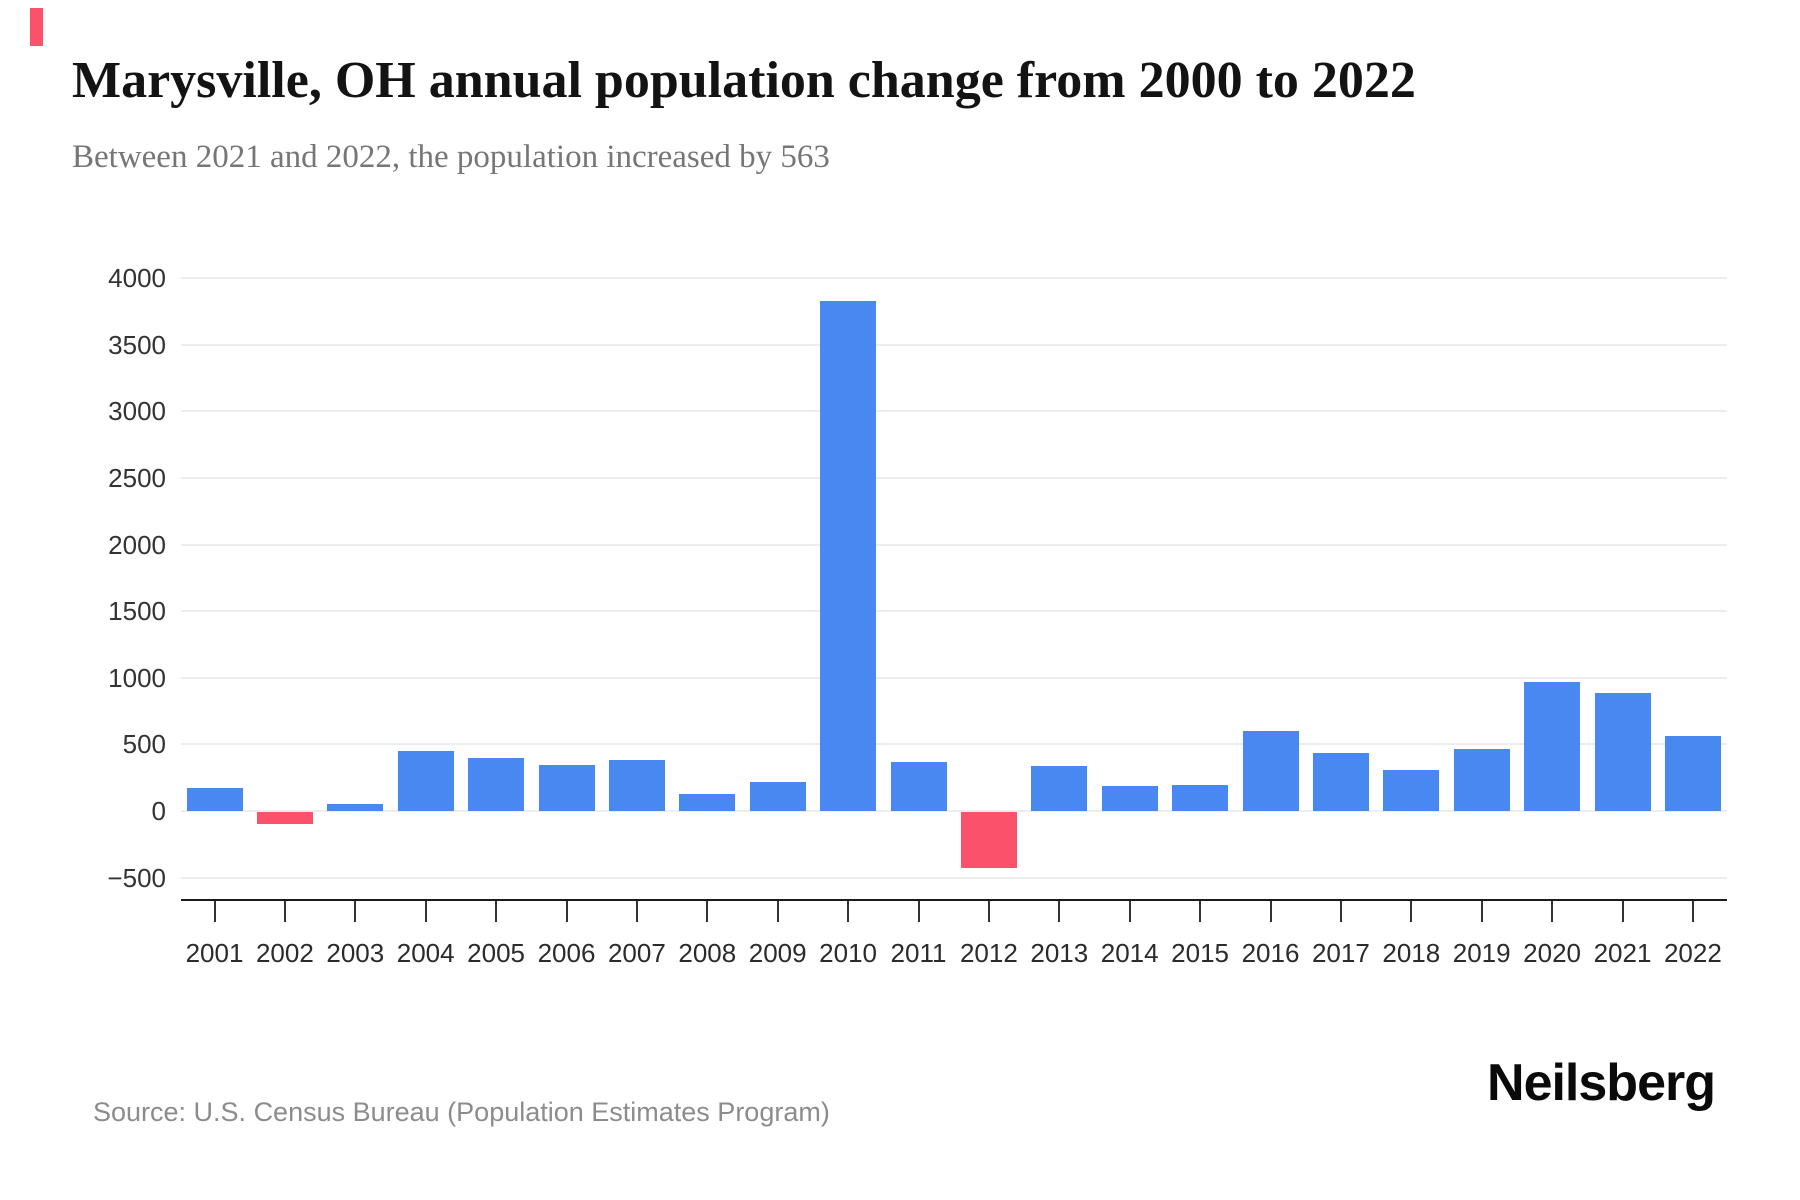 The image size is (1800, 1200). I want to click on bar-2004, so click(425, 781).